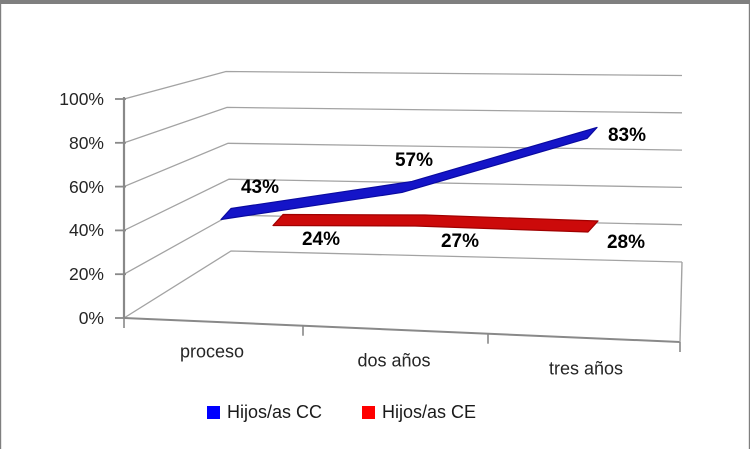 The height and width of the screenshot is (449, 750). What do you see at coordinates (213, 412) in the screenshot?
I see `legend-swatch-hijos-cc` at bounding box center [213, 412].